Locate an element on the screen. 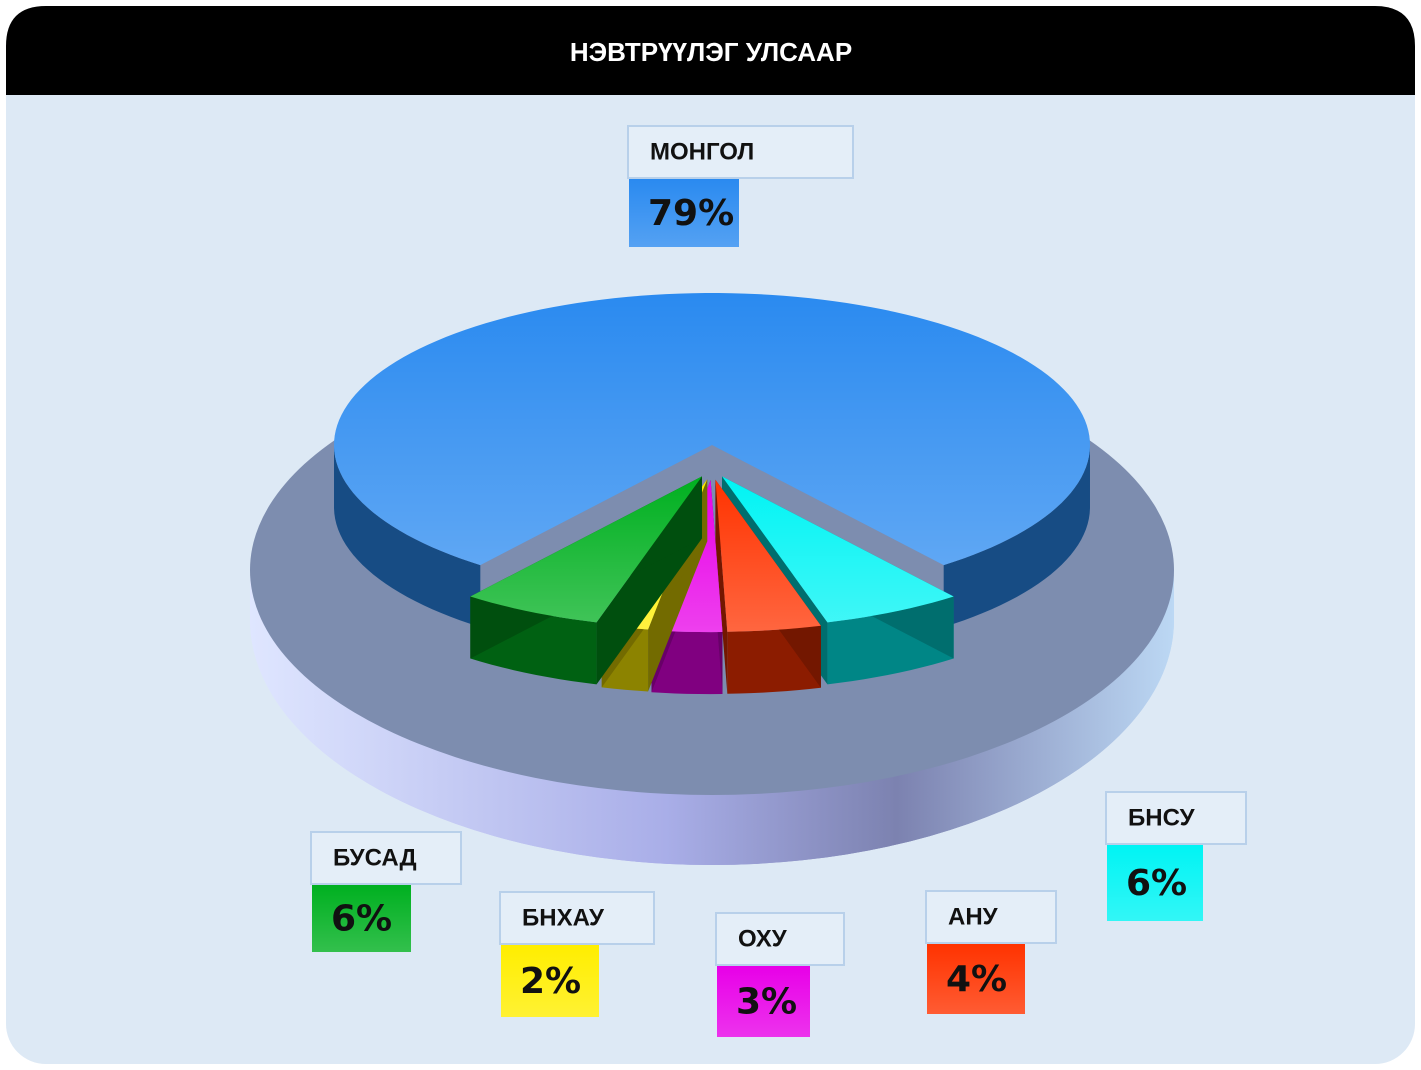 Image resolution: width=1421 pixels, height=1070 pixels. category-label: БНХАУ is located at coordinates (563, 917).